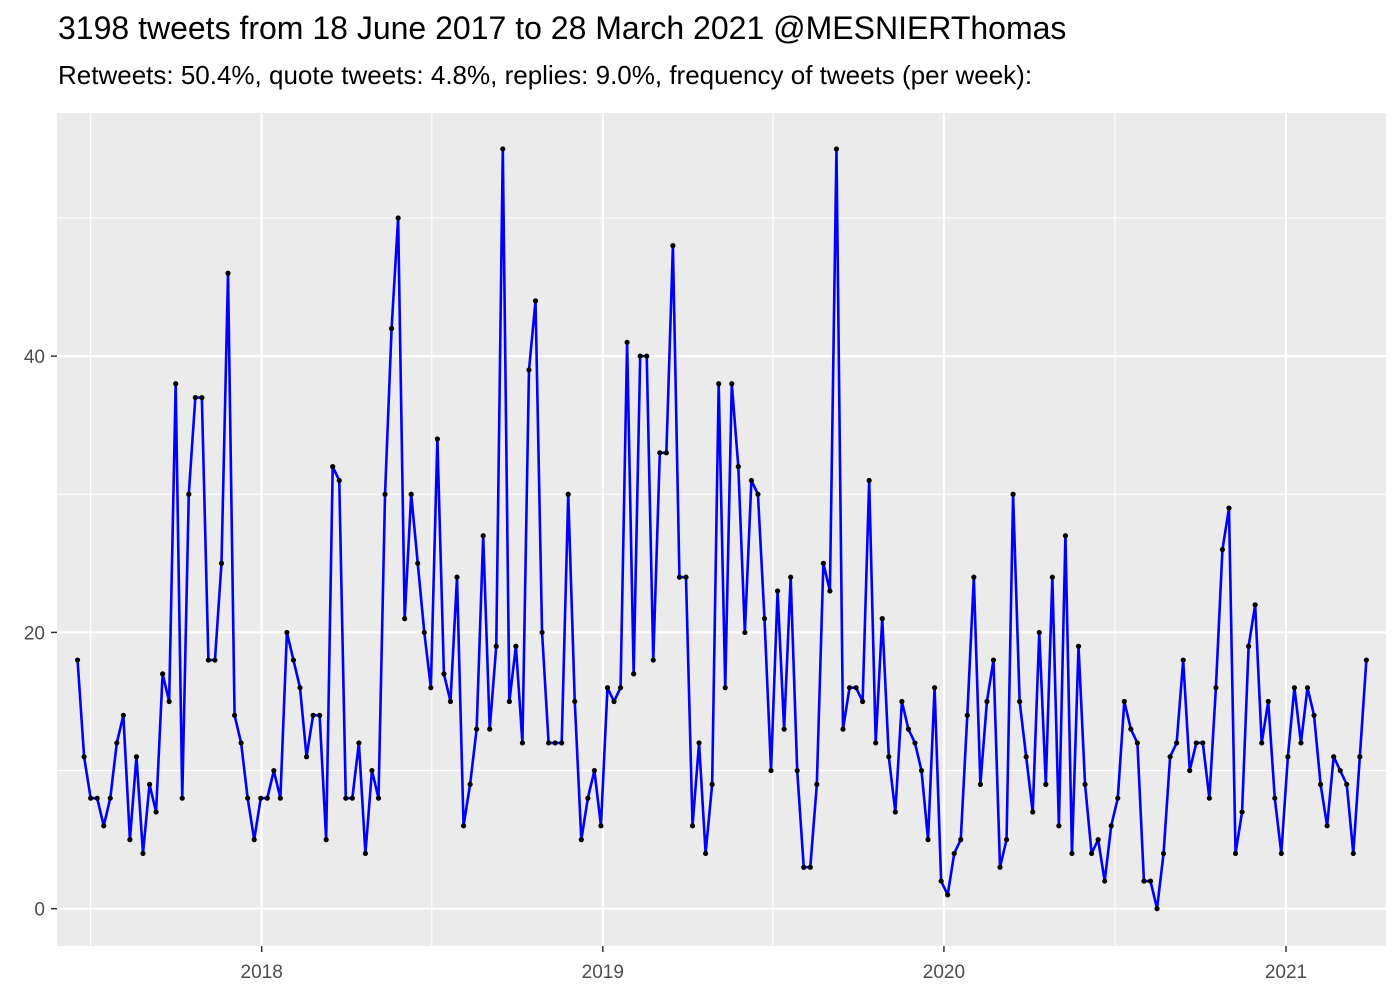  What do you see at coordinates (39, 910) in the screenshot?
I see `y-tick-label: 0` at bounding box center [39, 910].